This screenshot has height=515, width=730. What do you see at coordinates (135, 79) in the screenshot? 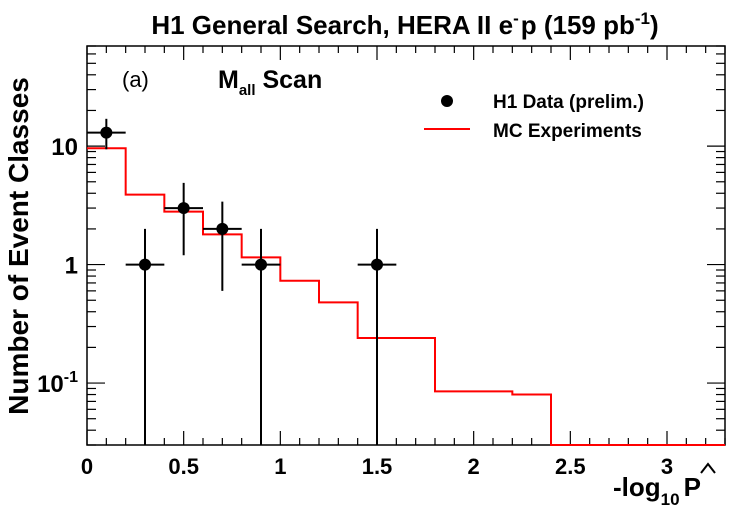
I see `panel-label: (a)` at bounding box center [135, 79].